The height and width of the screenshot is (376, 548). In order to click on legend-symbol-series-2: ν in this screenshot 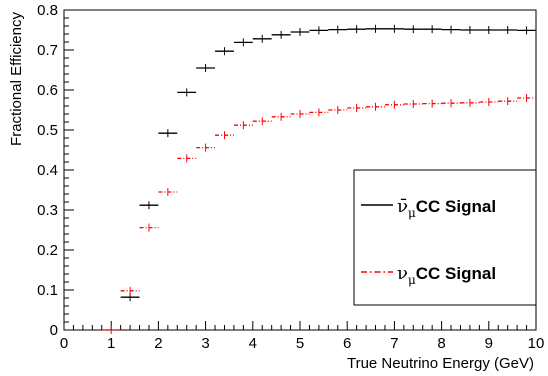, I will do `click(402, 273)`.